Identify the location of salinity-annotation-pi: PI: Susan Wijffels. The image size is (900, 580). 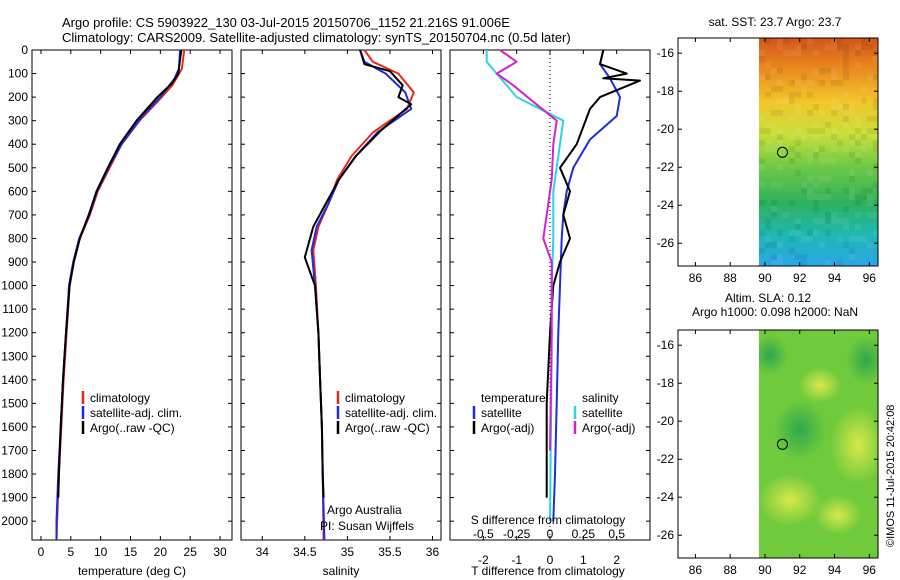
(367, 526).